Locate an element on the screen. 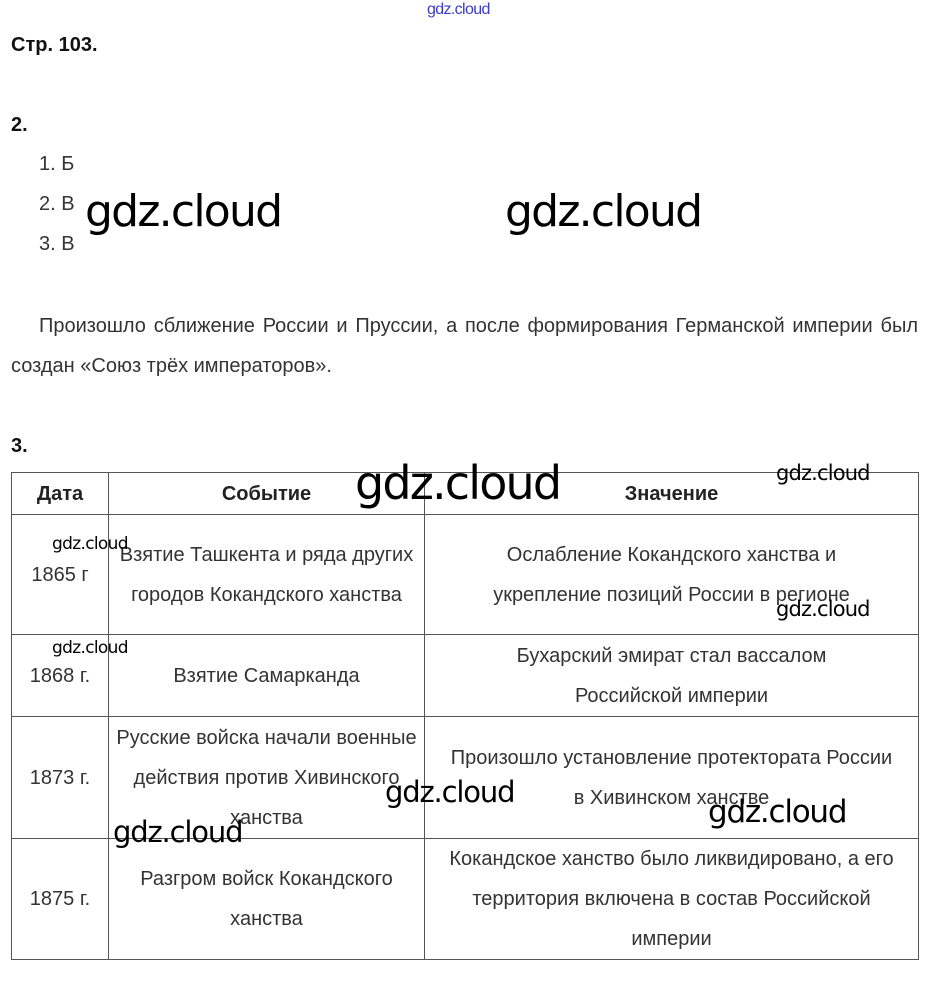  cell-date: 1865 г is located at coordinates (60, 574).